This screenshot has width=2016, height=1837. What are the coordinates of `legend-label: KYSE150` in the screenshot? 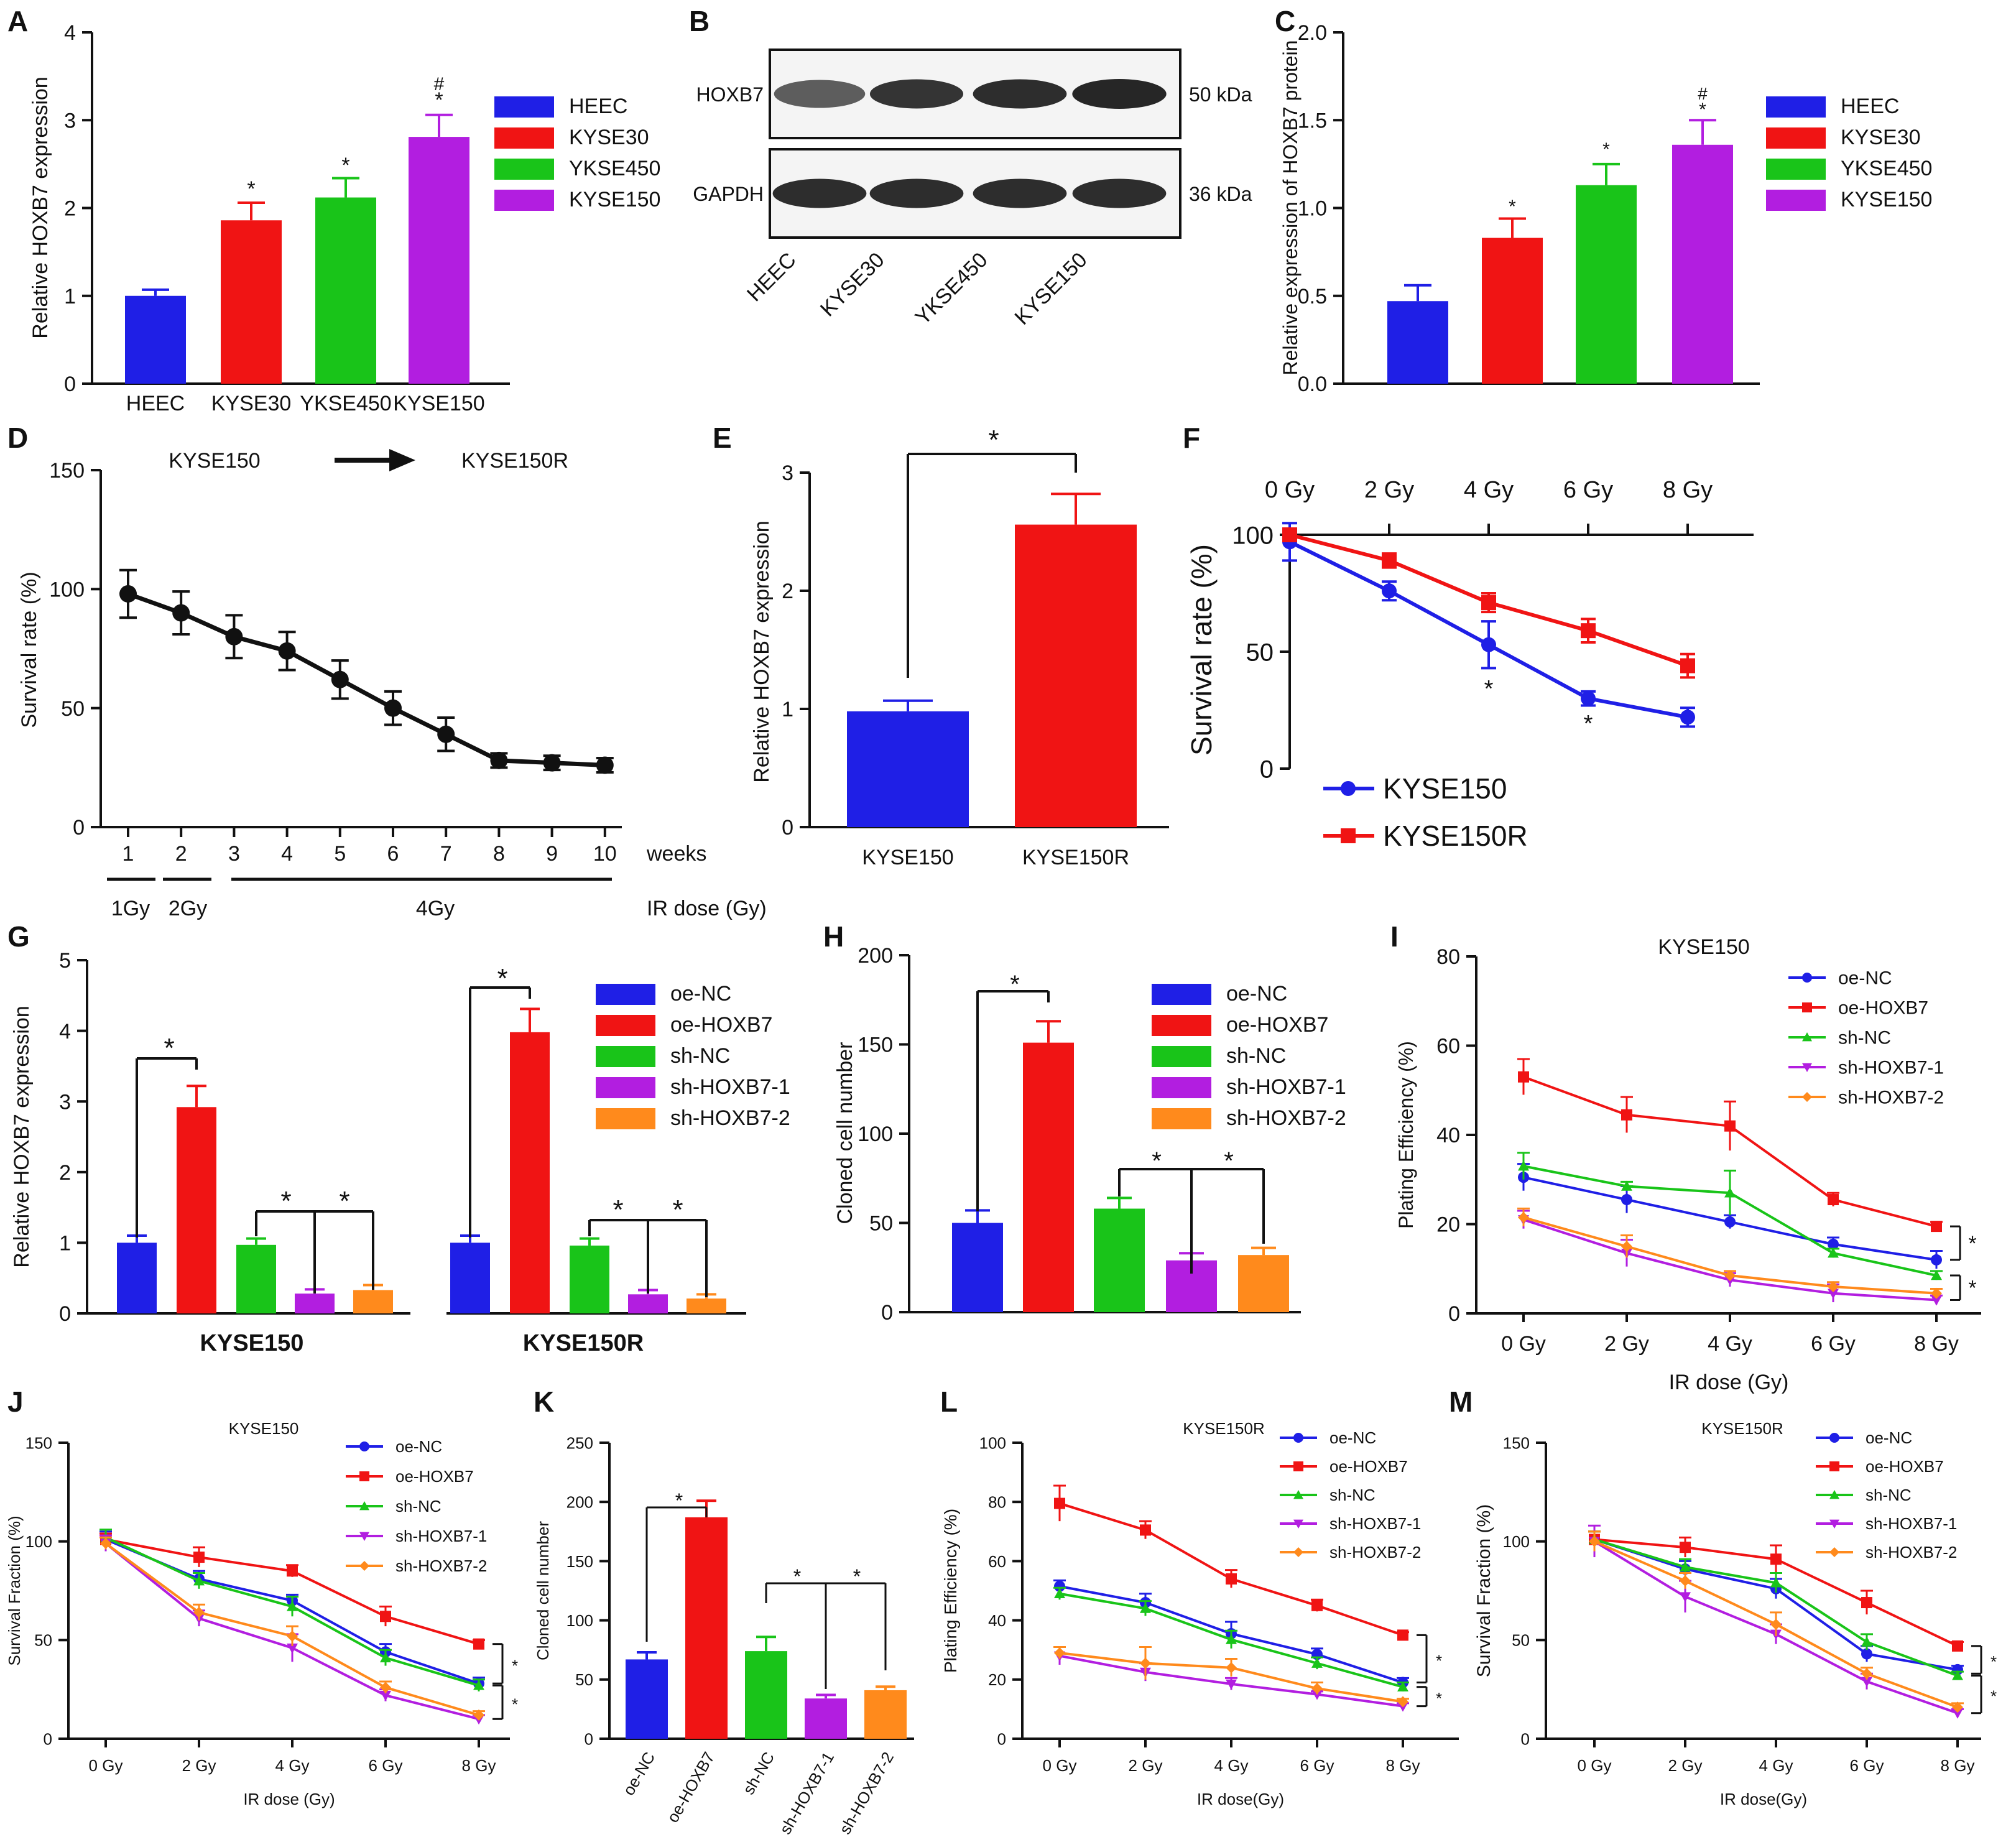 It's located at (614, 199).